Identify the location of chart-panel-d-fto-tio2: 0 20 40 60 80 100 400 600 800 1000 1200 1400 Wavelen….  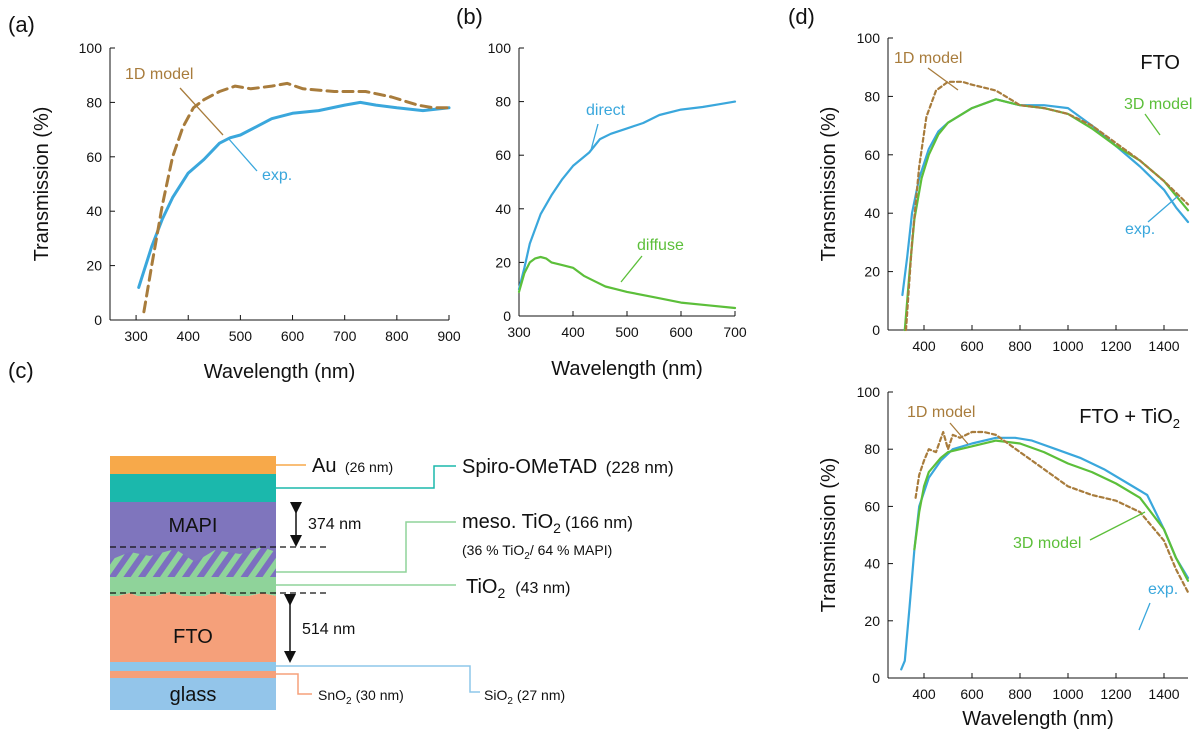
(1004, 557).